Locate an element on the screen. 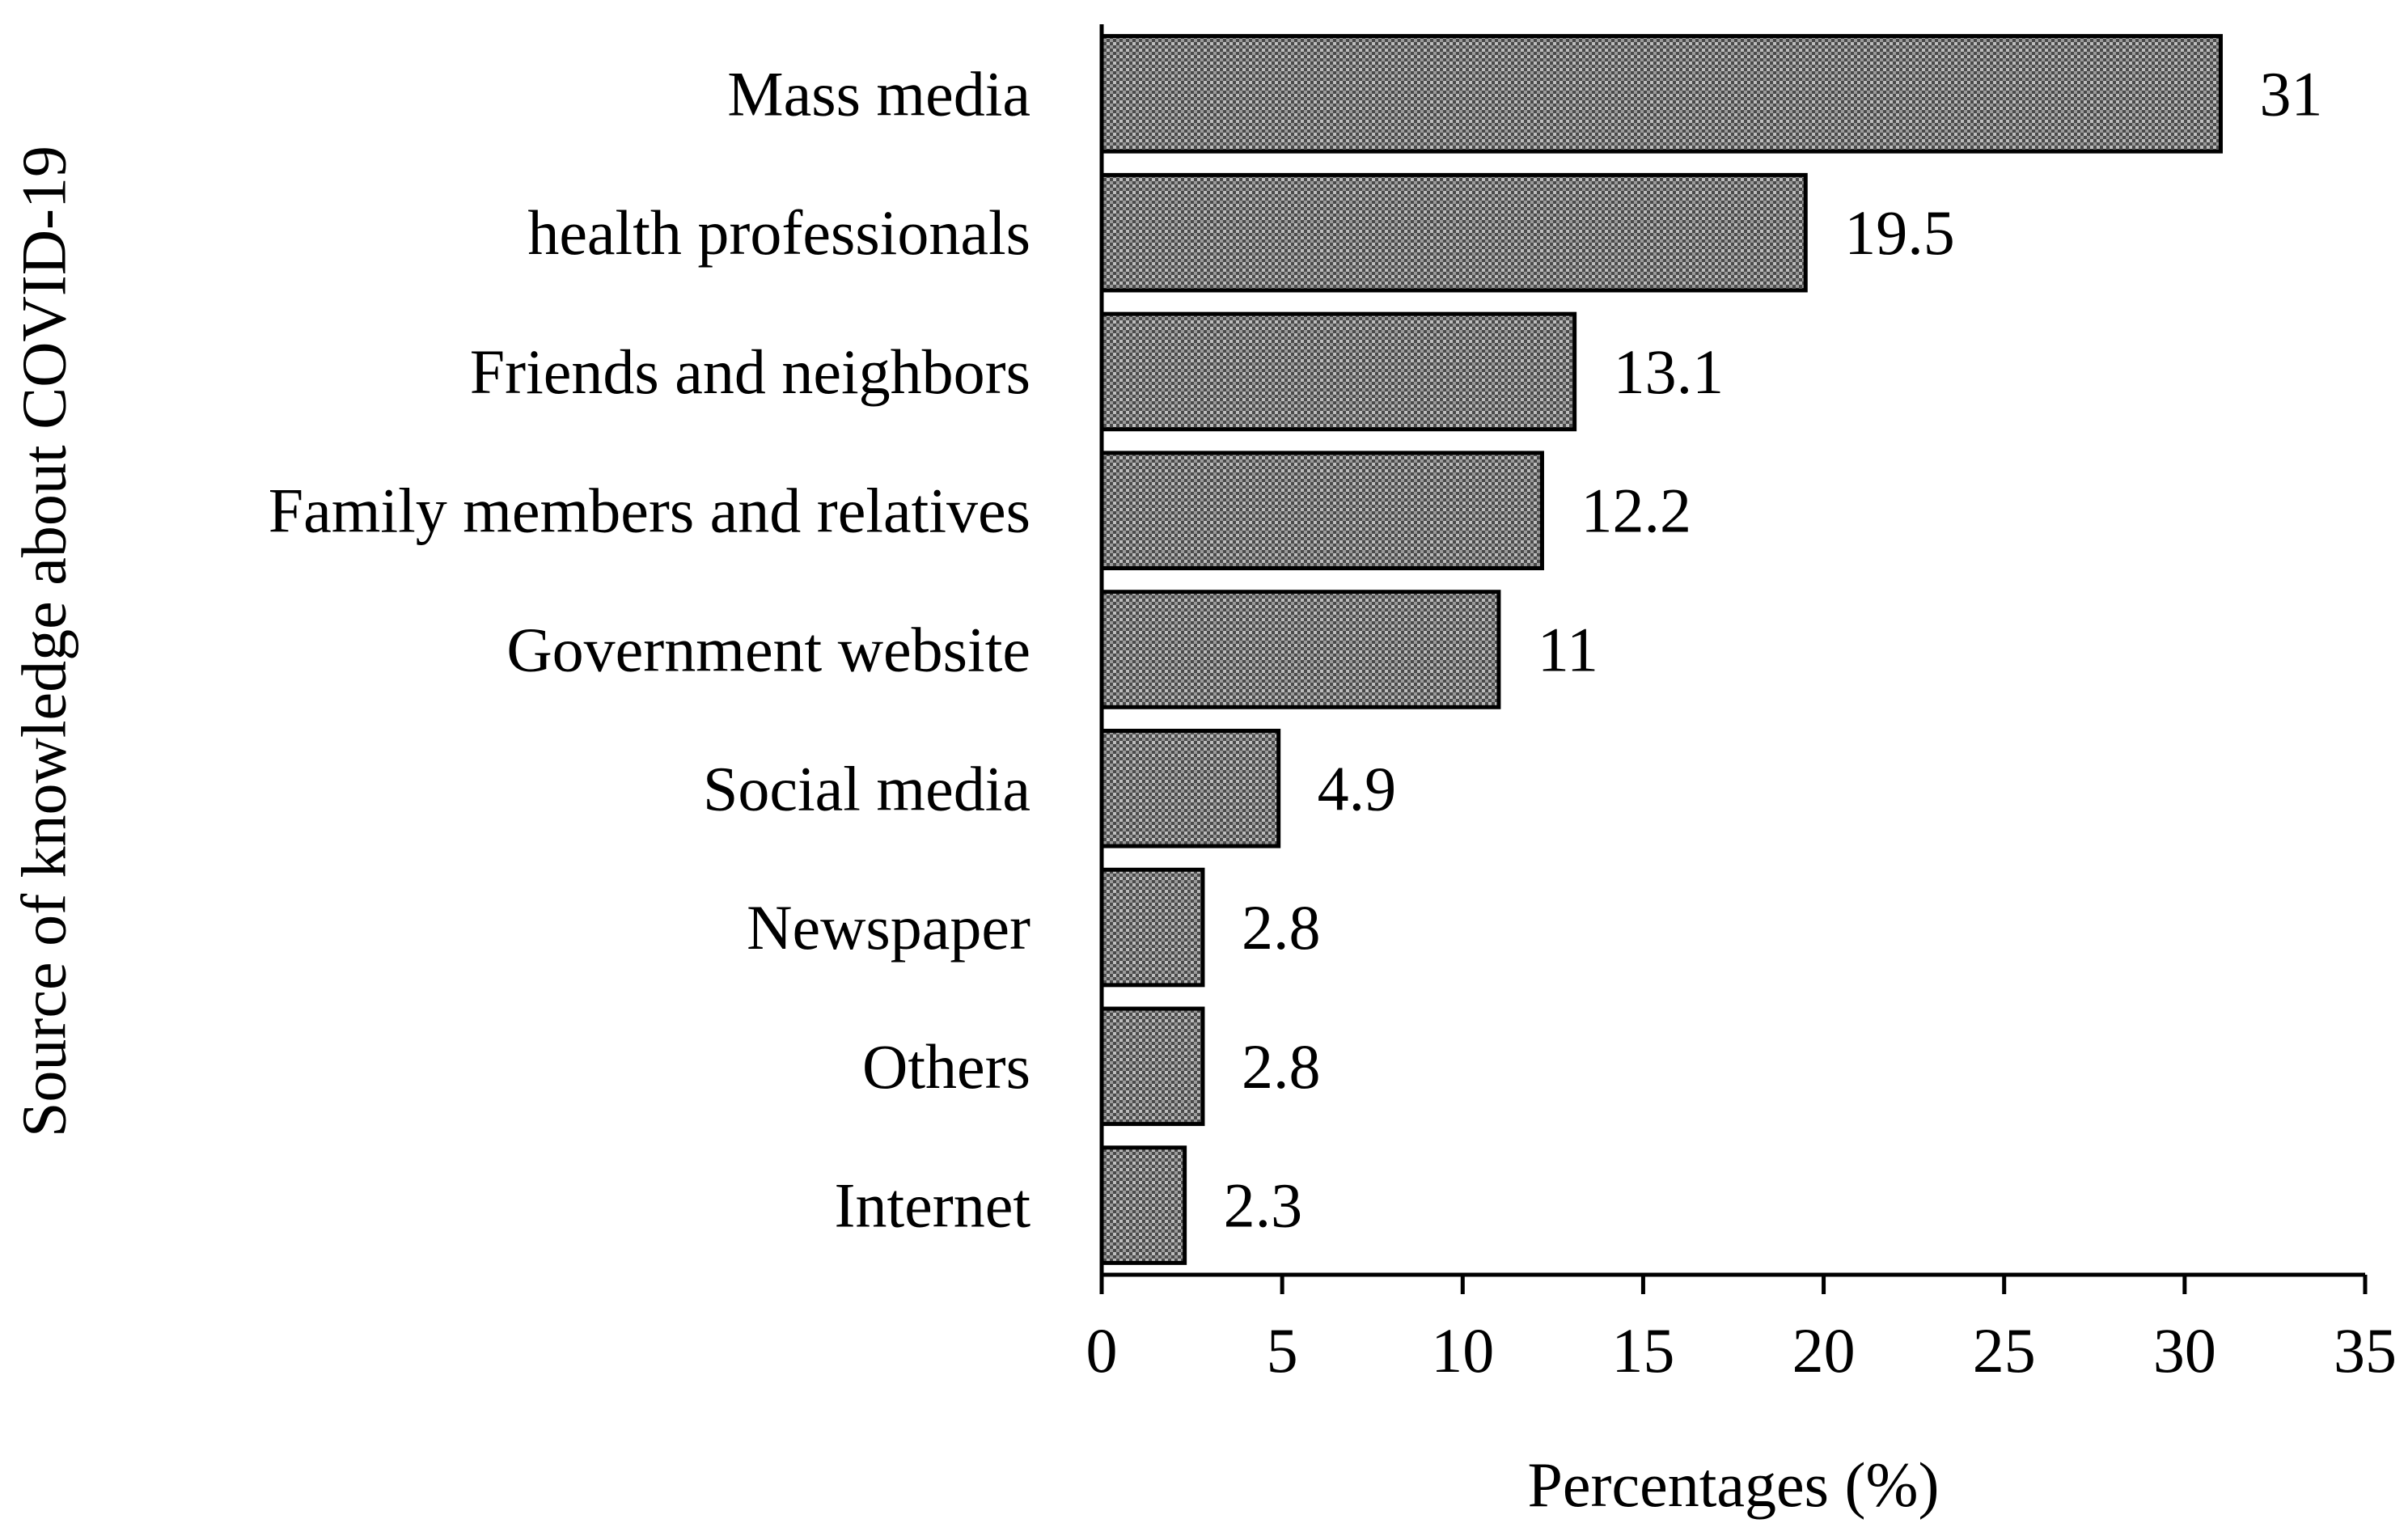 The image size is (2408, 1536). category-label: Government website is located at coordinates (768, 650).